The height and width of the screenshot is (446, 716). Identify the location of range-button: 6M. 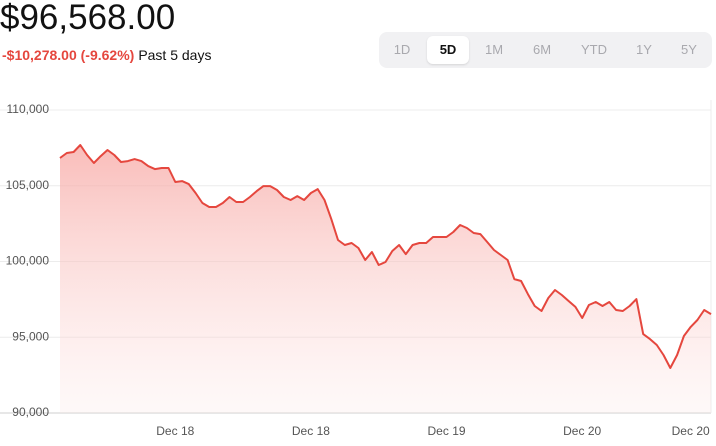
(542, 49).